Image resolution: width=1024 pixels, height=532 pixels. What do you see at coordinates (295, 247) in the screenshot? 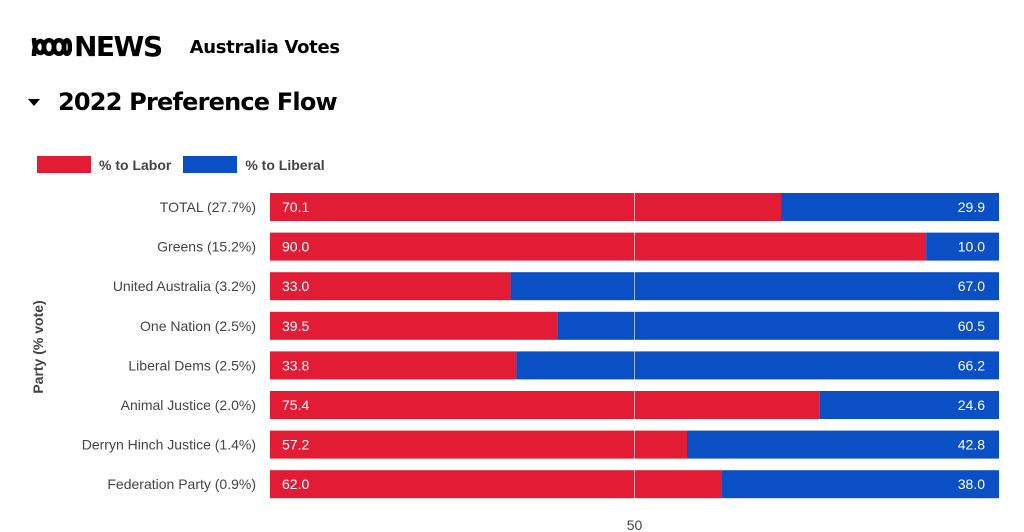
I see `value-label-labor: 90.0` at bounding box center [295, 247].